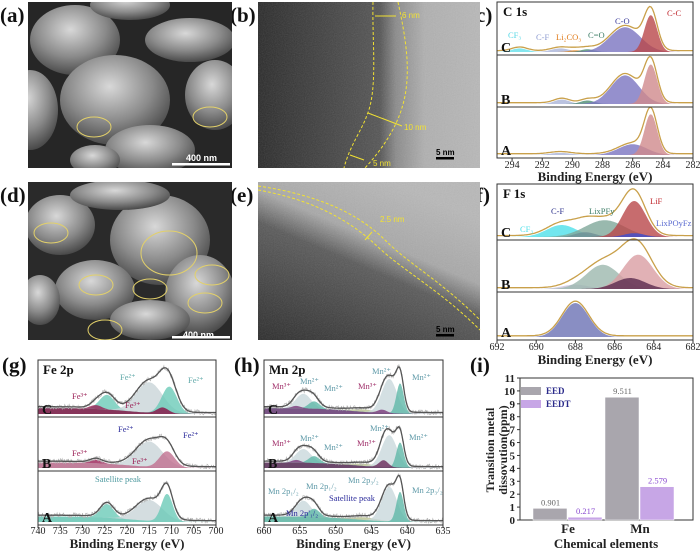 The height and width of the screenshot is (551, 700). Describe the element at coordinates (513, 469) in the screenshot. I see `y-tick-label: 4` at that location.